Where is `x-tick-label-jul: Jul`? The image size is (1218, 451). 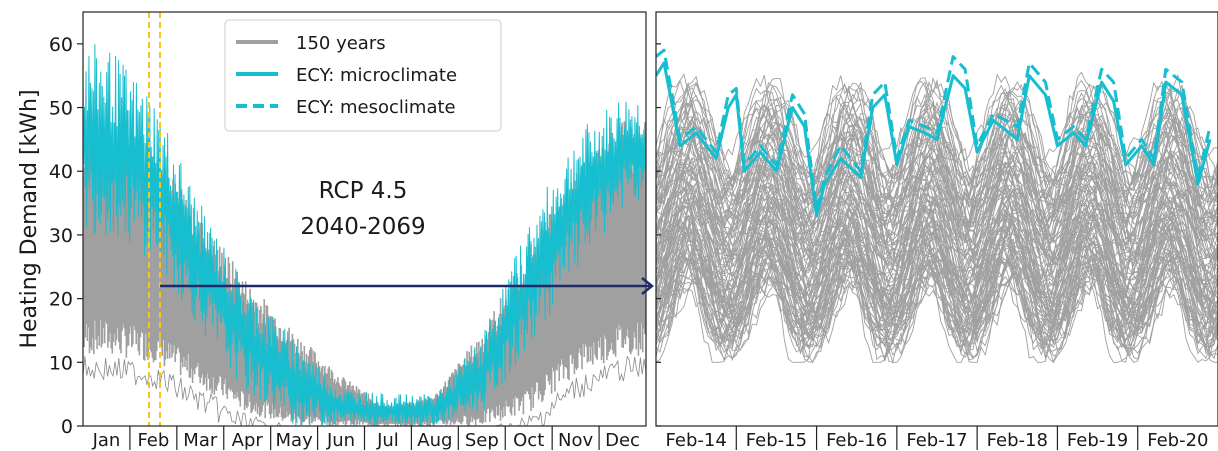
x-tick-label-jul: Jul is located at coordinates (387, 440).